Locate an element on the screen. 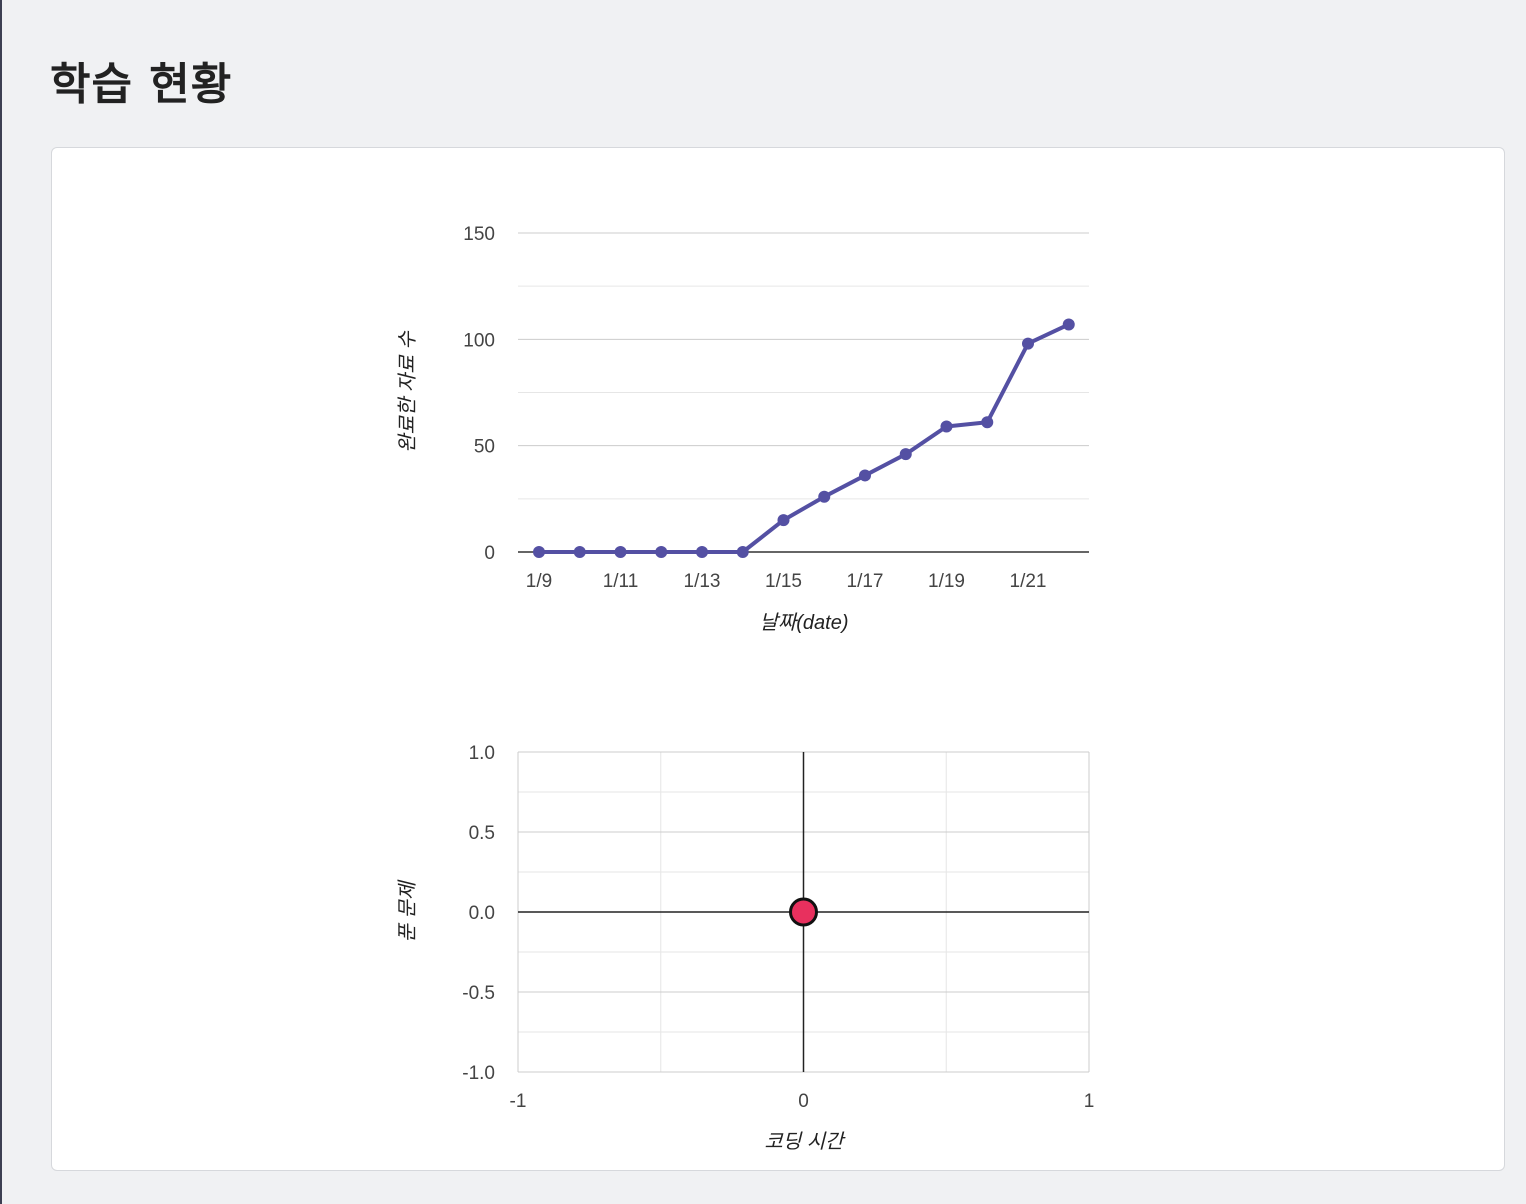 This screenshot has width=1526, height=1204. x-tick-label: 1/21 is located at coordinates (1028, 581).